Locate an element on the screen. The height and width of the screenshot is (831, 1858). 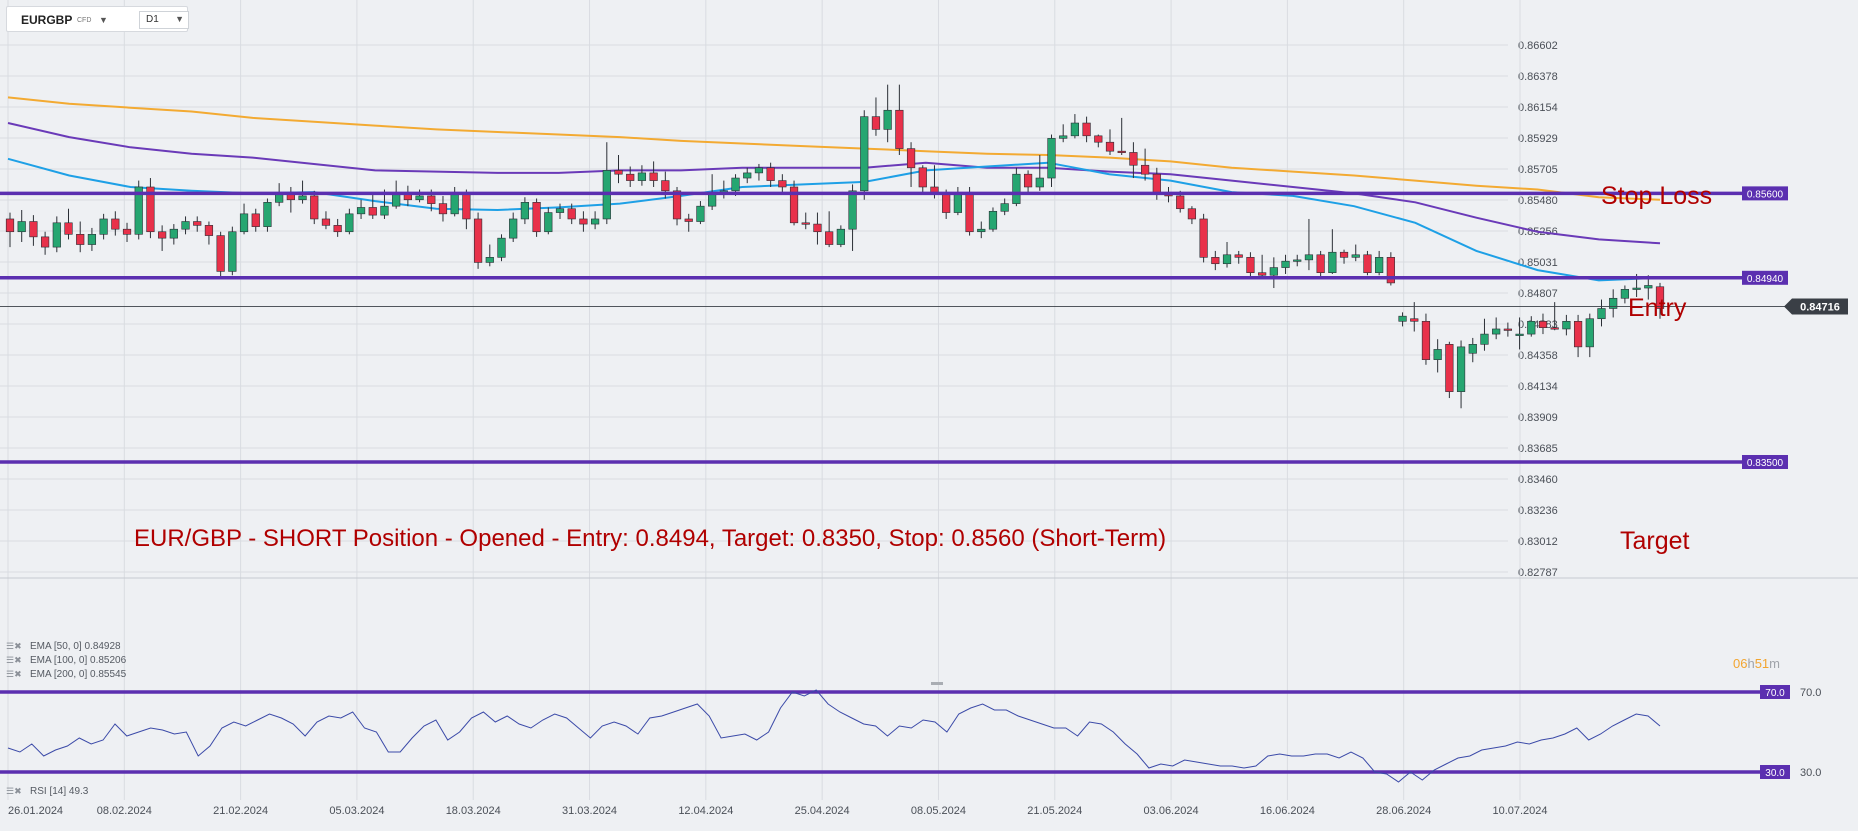
annotation-target: Target is located at coordinates (1655, 541).